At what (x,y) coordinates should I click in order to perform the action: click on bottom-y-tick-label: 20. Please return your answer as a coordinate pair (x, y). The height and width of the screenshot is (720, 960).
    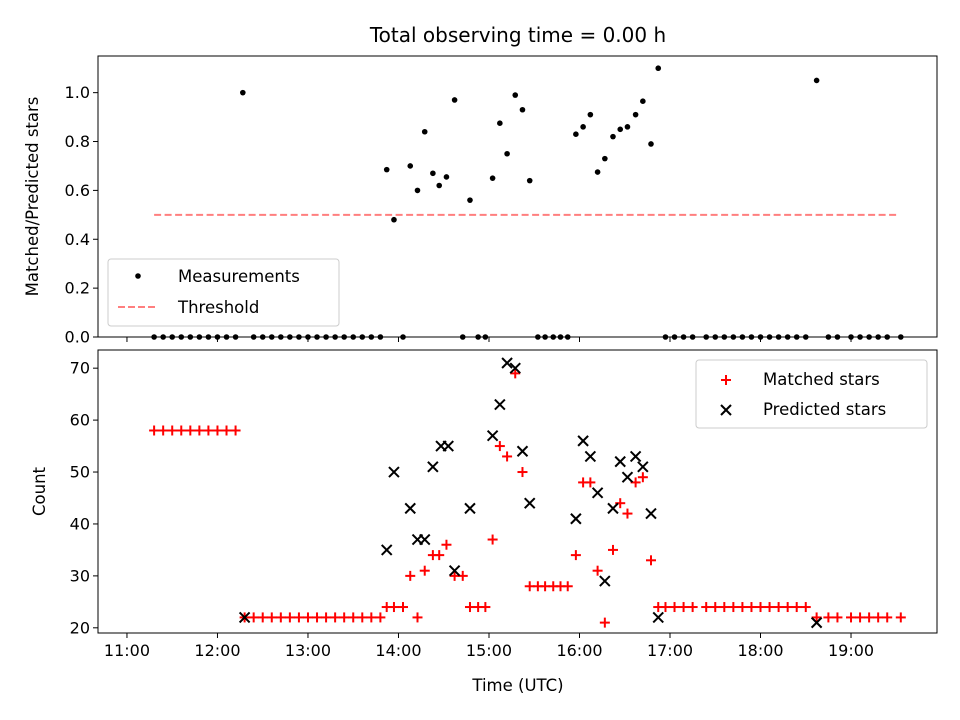
    Looking at the image, I should click on (80, 627).